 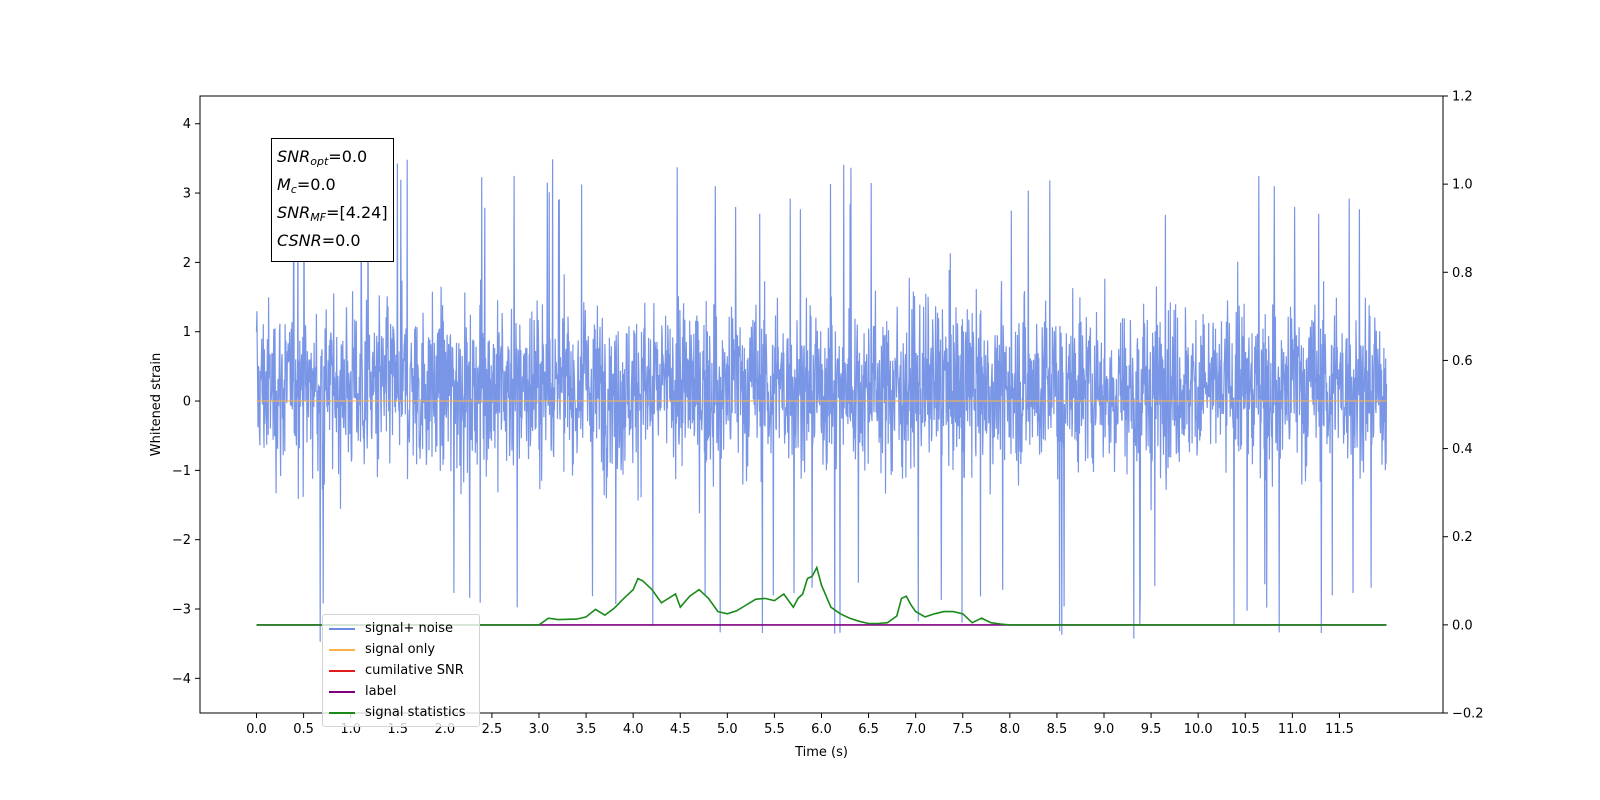 I want to click on y-tick-label: −2, so click(x=181, y=540).